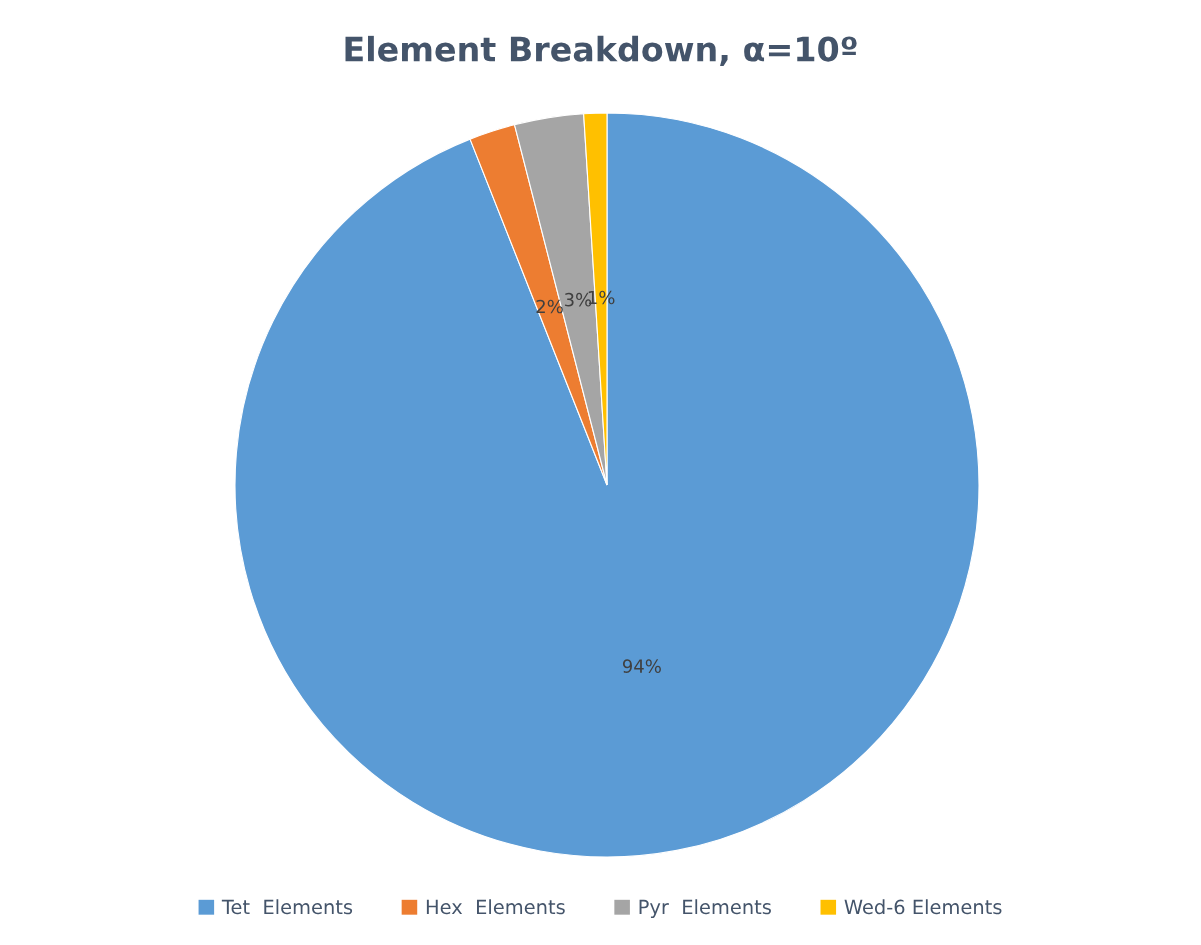 The width and height of the screenshot is (1201, 945). What do you see at coordinates (287, 907) in the screenshot?
I see `legend-label: Tet Elements` at bounding box center [287, 907].